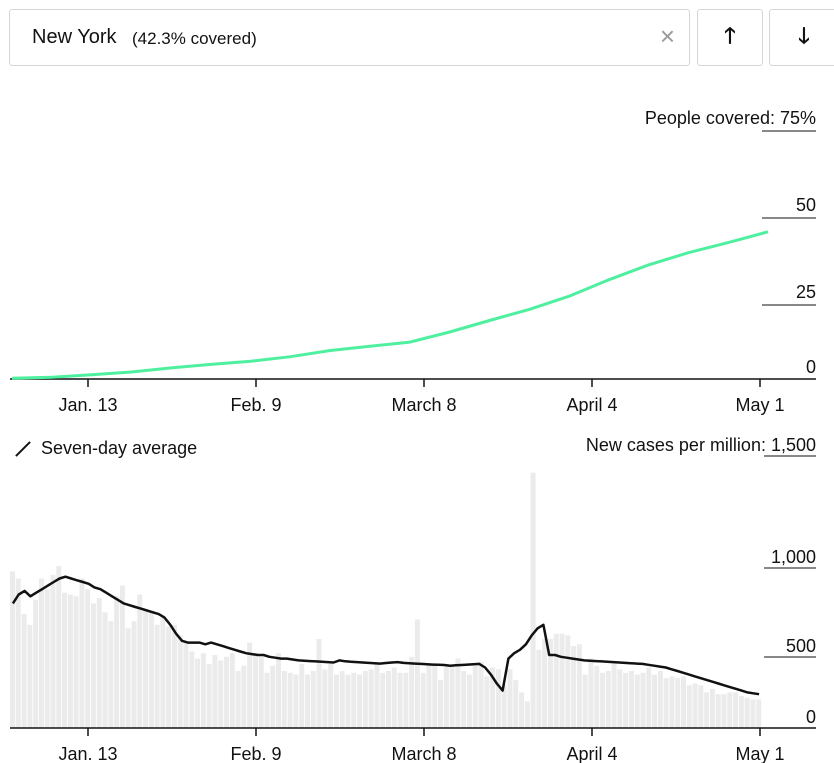  What do you see at coordinates (74, 37) in the screenshot?
I see `selected-state-name: New York` at bounding box center [74, 37].